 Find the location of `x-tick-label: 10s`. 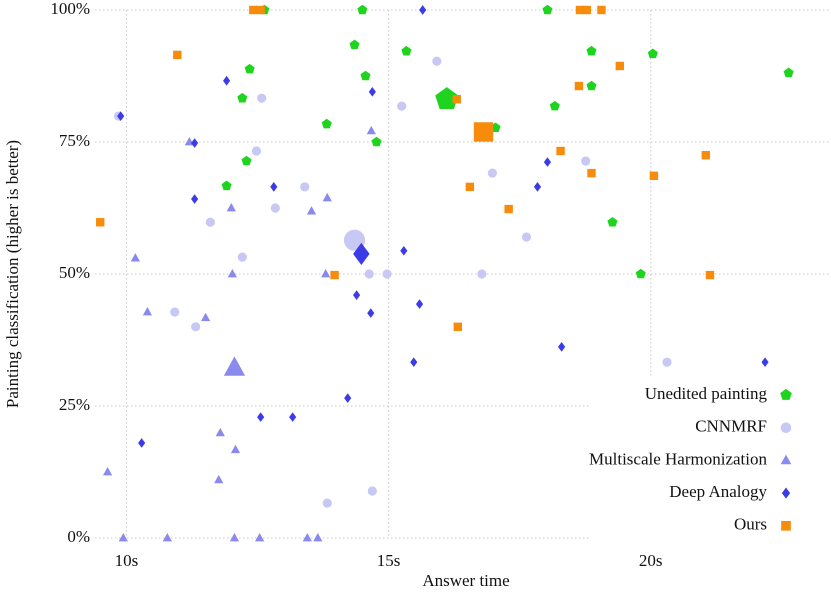

x-tick-label: 10s is located at coordinates (127, 560).